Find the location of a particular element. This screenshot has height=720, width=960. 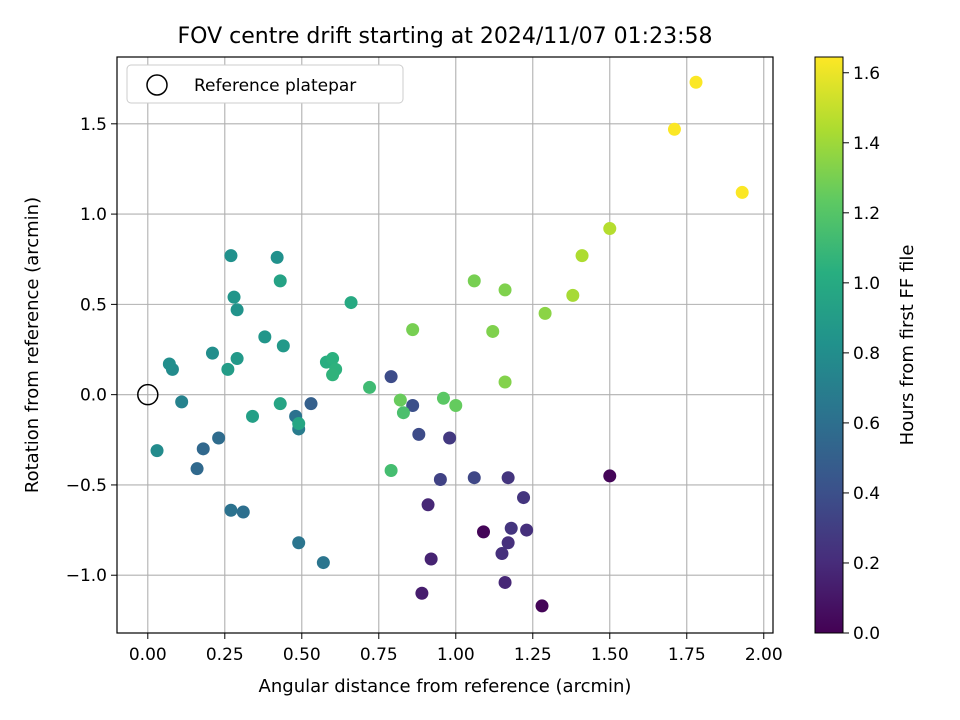

x-axis-ticks: 0.00 0.25 0.50 0.75 1.00 1.25 1.50 1.75 2.00 is located at coordinates (456, 649).